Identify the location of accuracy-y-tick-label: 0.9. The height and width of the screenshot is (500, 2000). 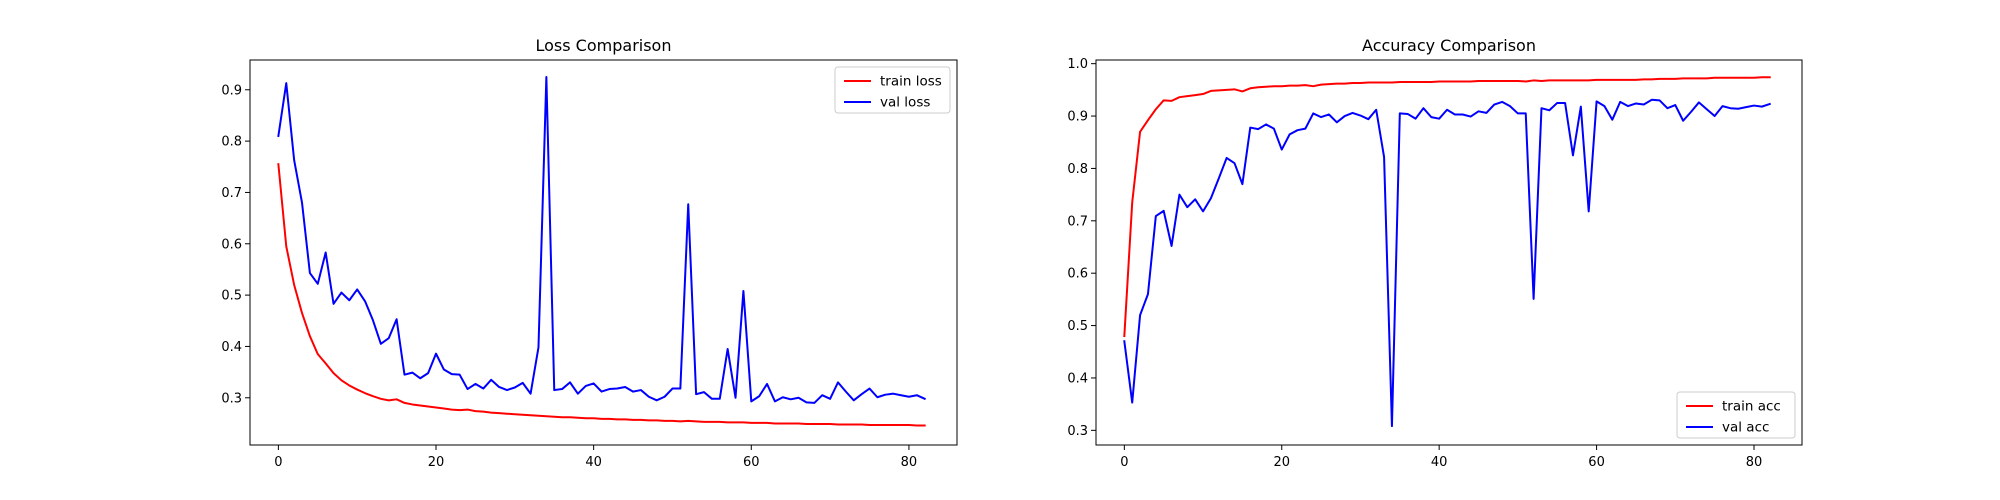
(1077, 117).